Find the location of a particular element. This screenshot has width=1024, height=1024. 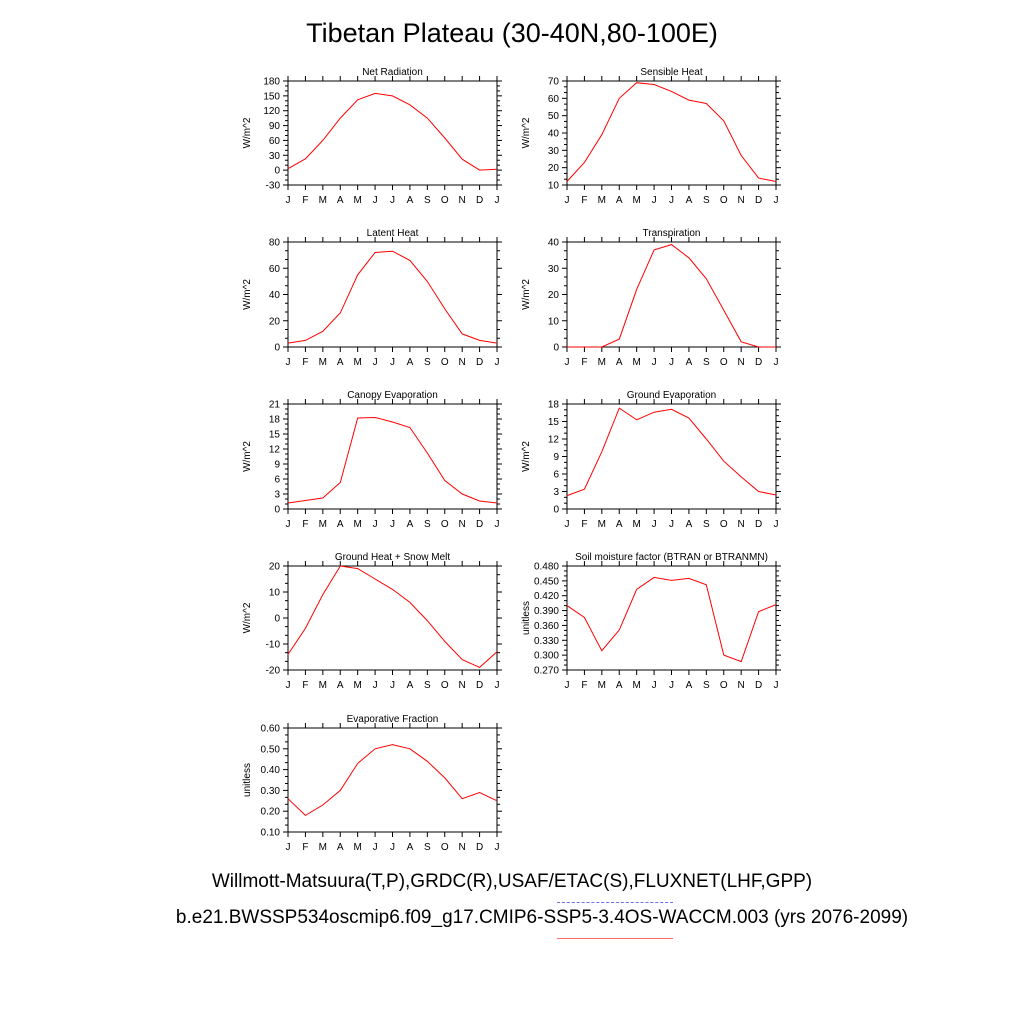

y-tick-label: 21 is located at coordinates (275, 405).